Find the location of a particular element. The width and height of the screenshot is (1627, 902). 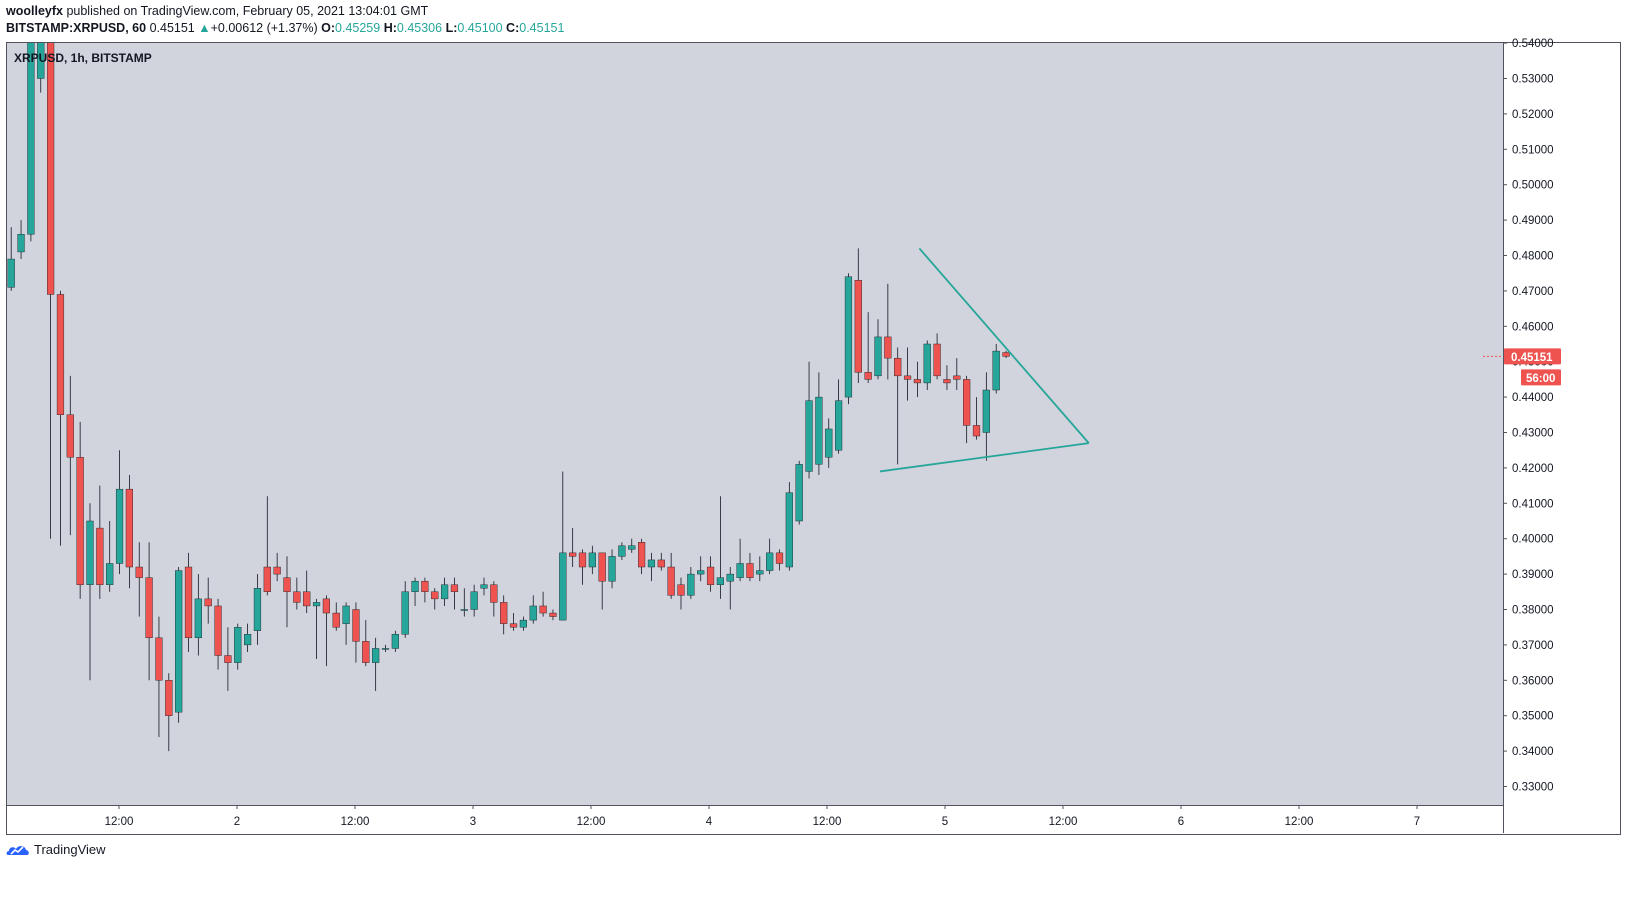

trendline-upper is located at coordinates (1004, 345).